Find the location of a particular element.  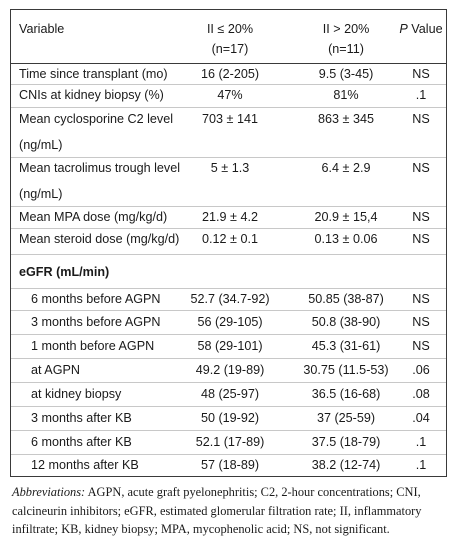

row-group2-value: 50.8 (38-90) is located at coordinates (346, 322).